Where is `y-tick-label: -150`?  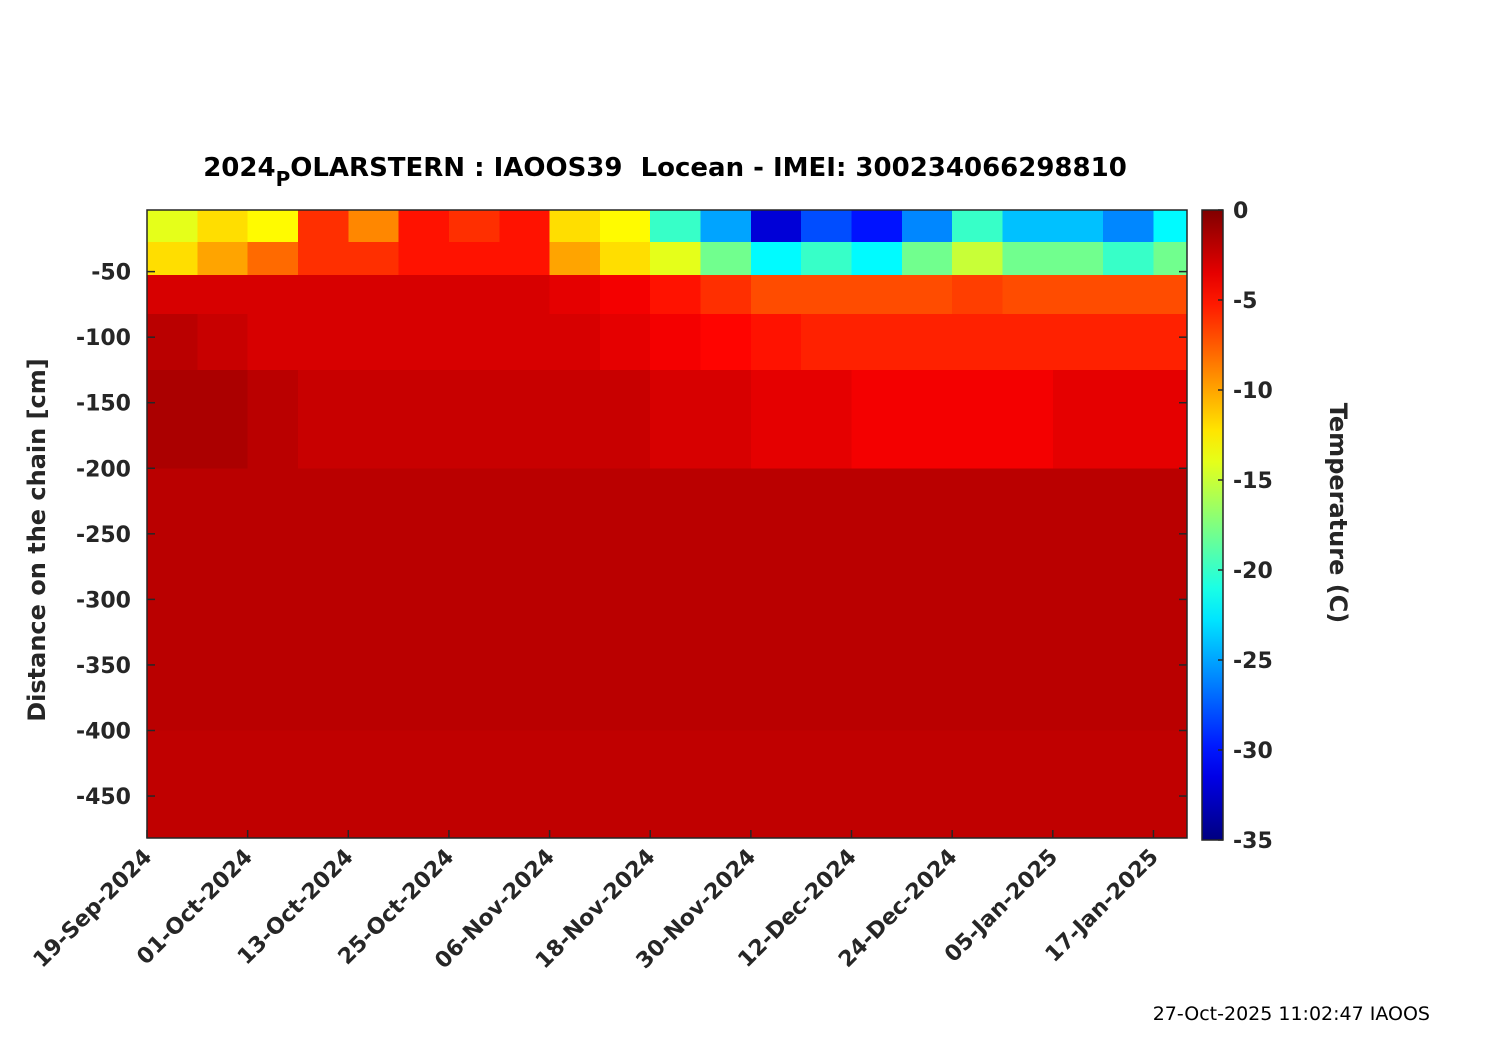
y-tick-label: -150 is located at coordinates (103, 404).